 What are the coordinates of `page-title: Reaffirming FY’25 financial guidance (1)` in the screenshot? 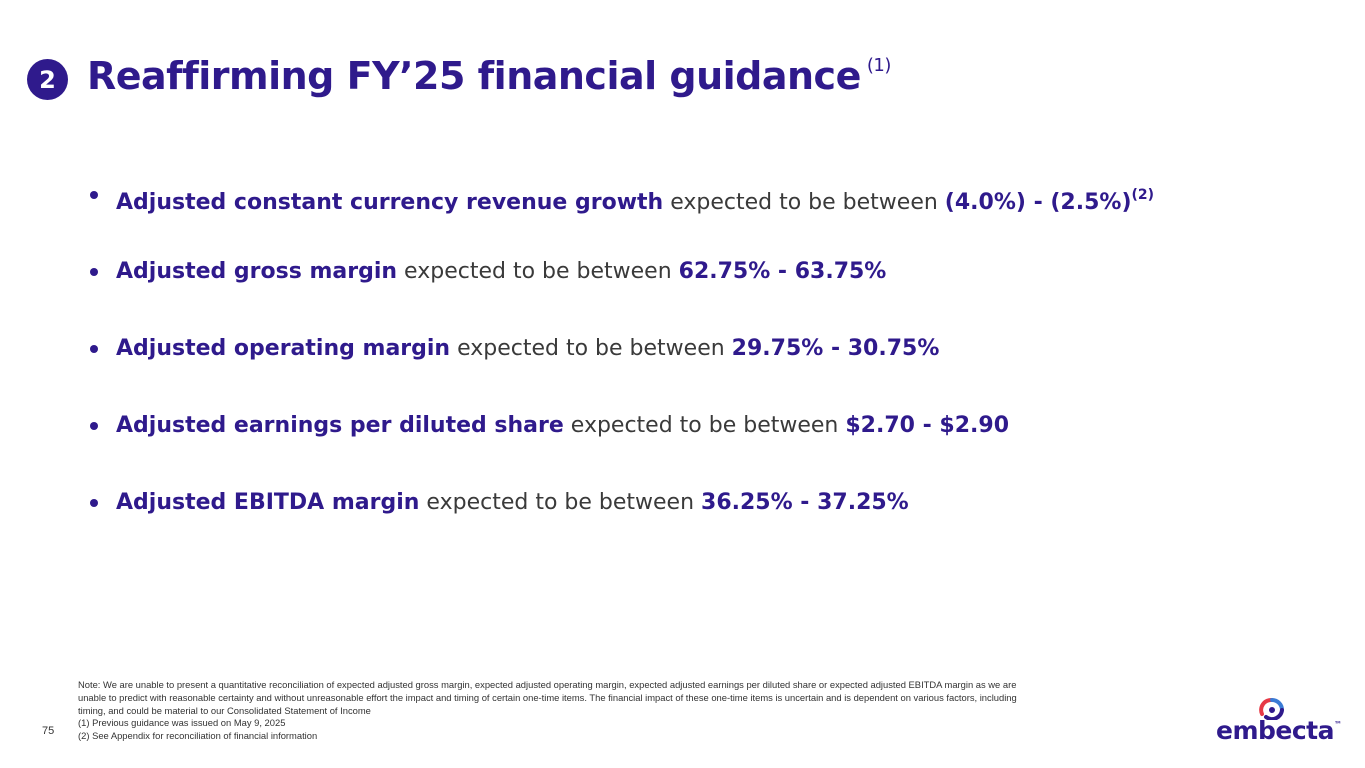 It's located at (489, 76).